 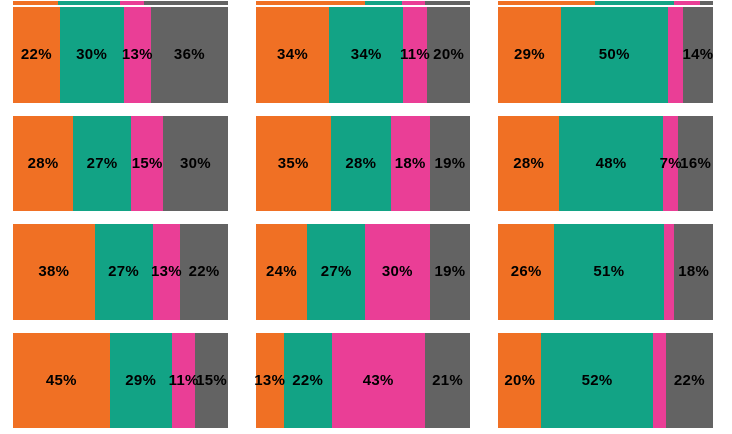 I want to click on bar-segment-orange: 34%, so click(x=292, y=55).